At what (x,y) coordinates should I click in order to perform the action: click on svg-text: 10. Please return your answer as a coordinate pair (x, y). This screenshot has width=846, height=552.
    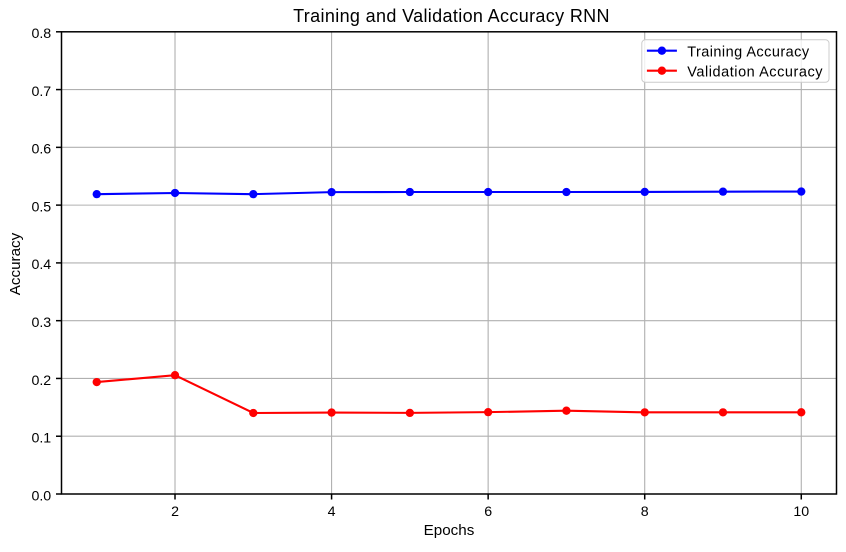
    Looking at the image, I should click on (801, 512).